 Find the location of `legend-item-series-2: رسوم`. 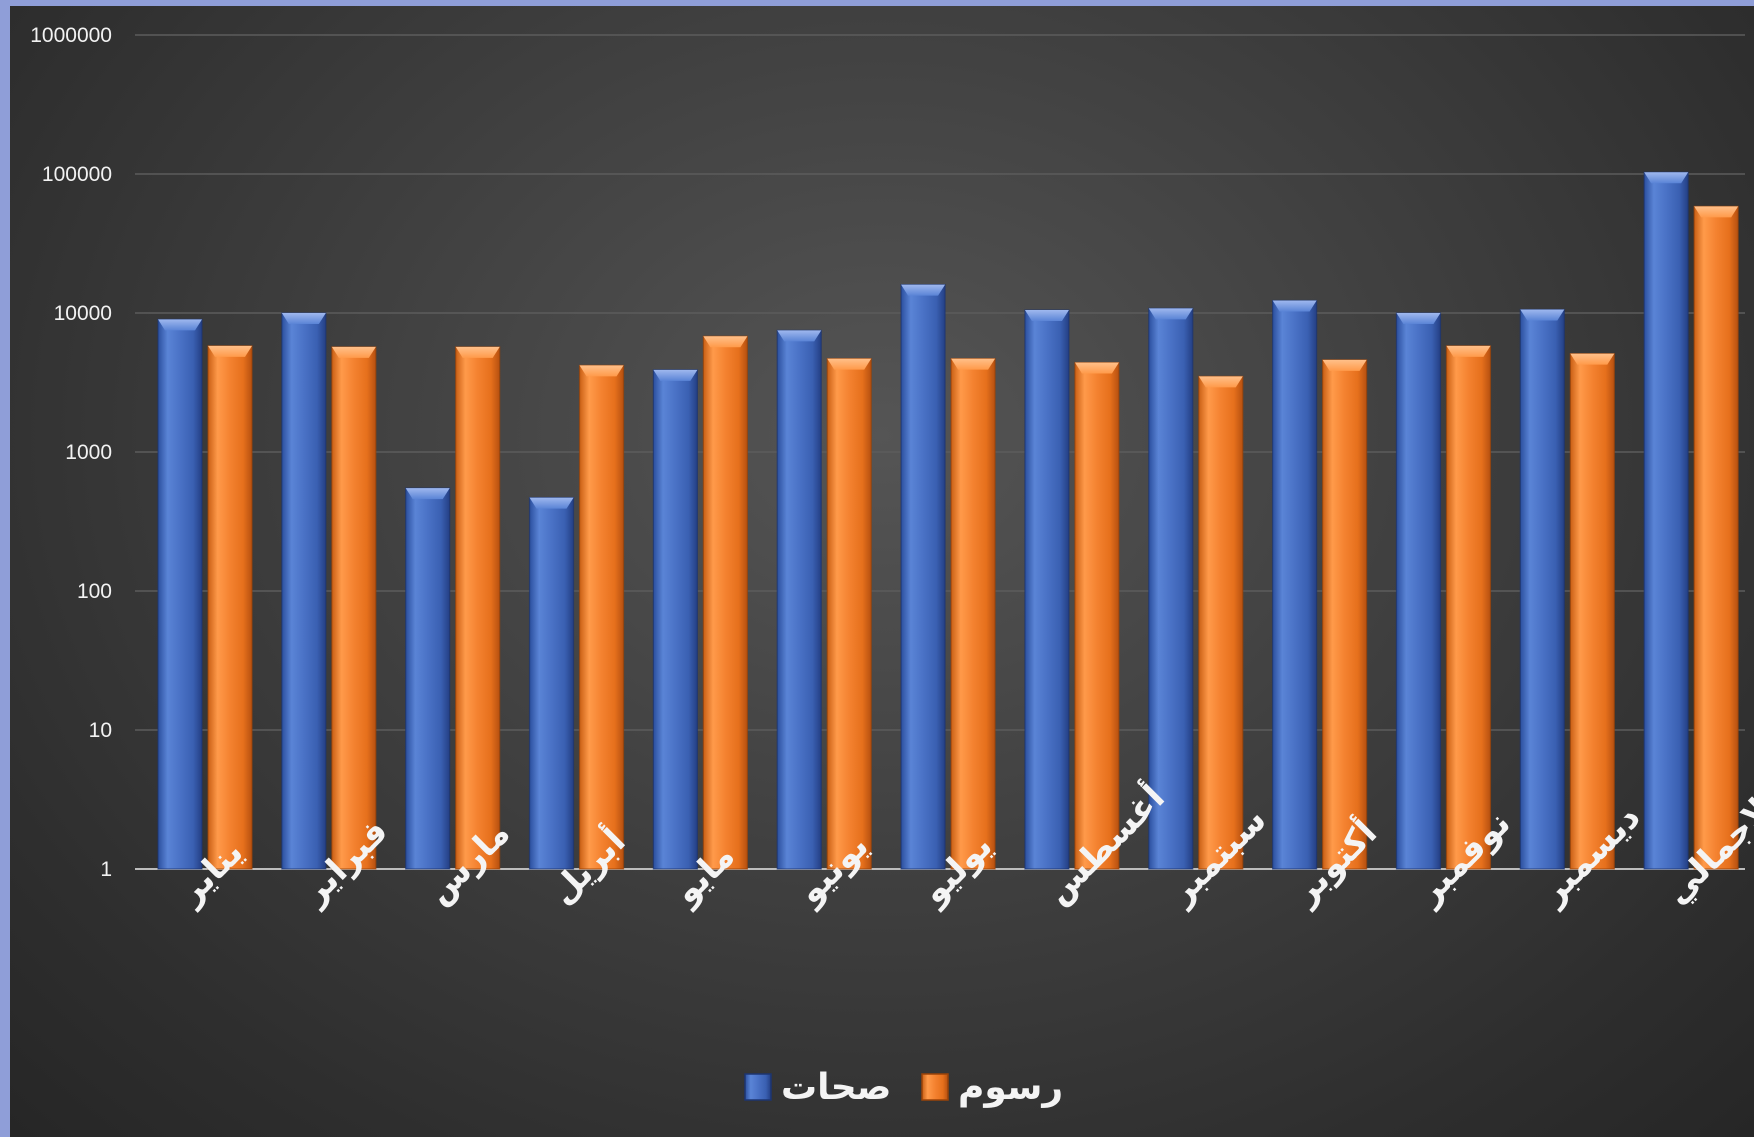

legend-item-series-2: رسوم is located at coordinates (992, 1087).